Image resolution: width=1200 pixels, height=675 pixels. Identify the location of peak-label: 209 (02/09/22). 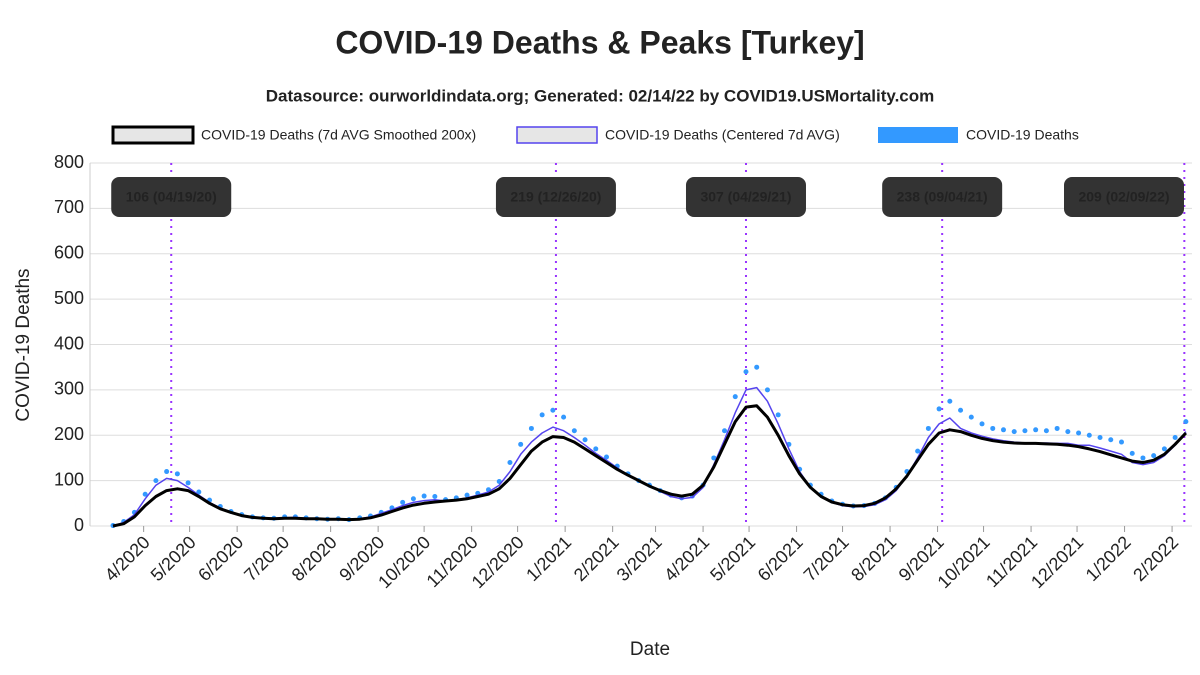
(1123, 197).